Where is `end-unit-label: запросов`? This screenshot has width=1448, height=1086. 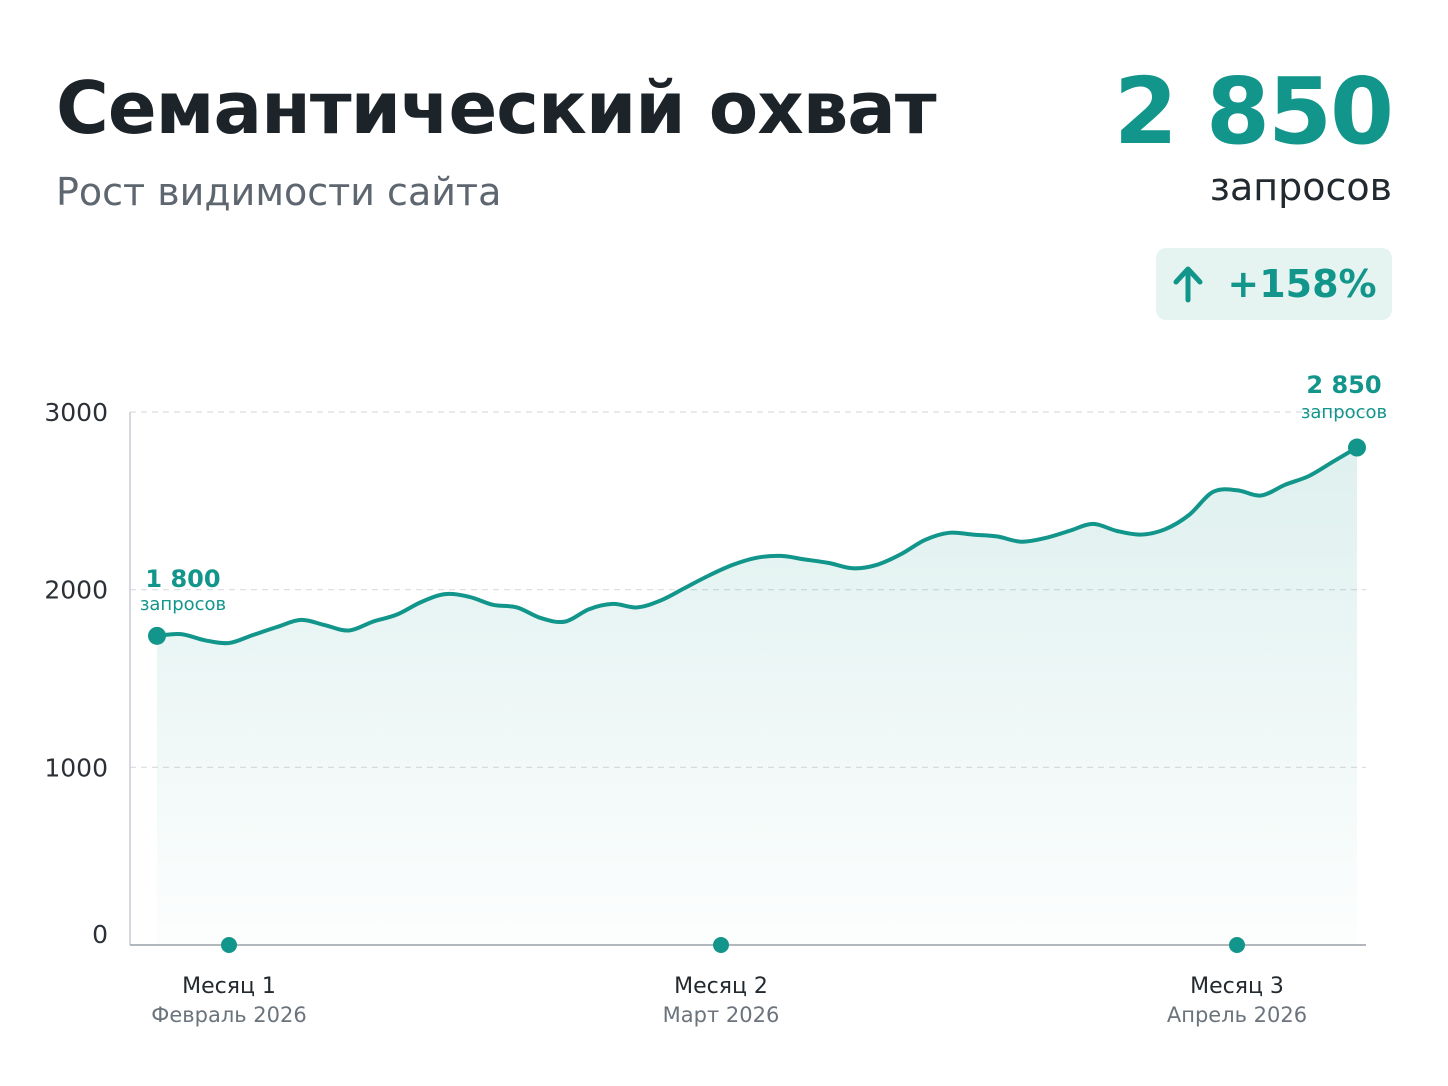
end-unit-label: запросов is located at coordinates (1344, 412).